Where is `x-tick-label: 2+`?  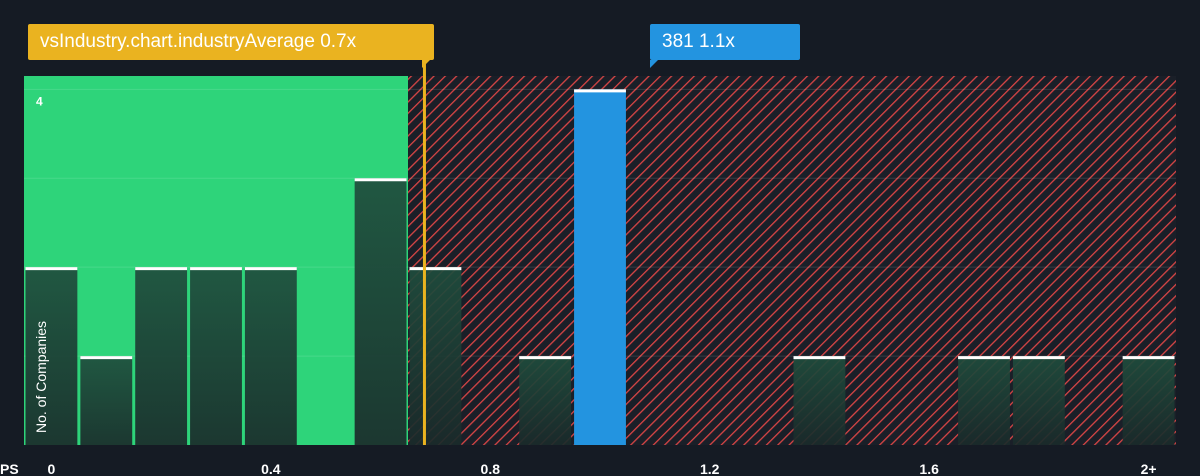
x-tick-label: 2+ is located at coordinates (1149, 468).